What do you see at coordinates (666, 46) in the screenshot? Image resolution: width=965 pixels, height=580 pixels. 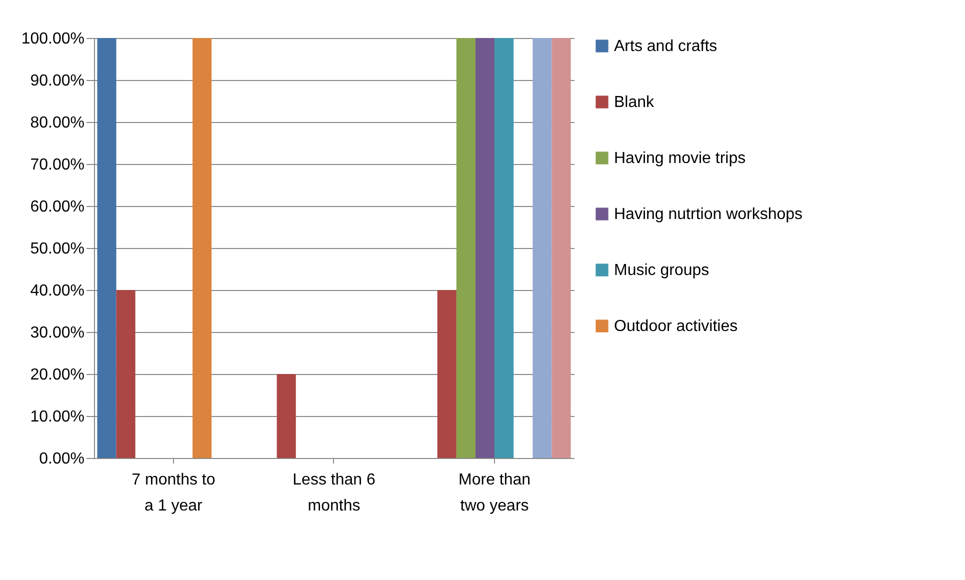 I see `legend-label: Arts and crafts` at bounding box center [666, 46].